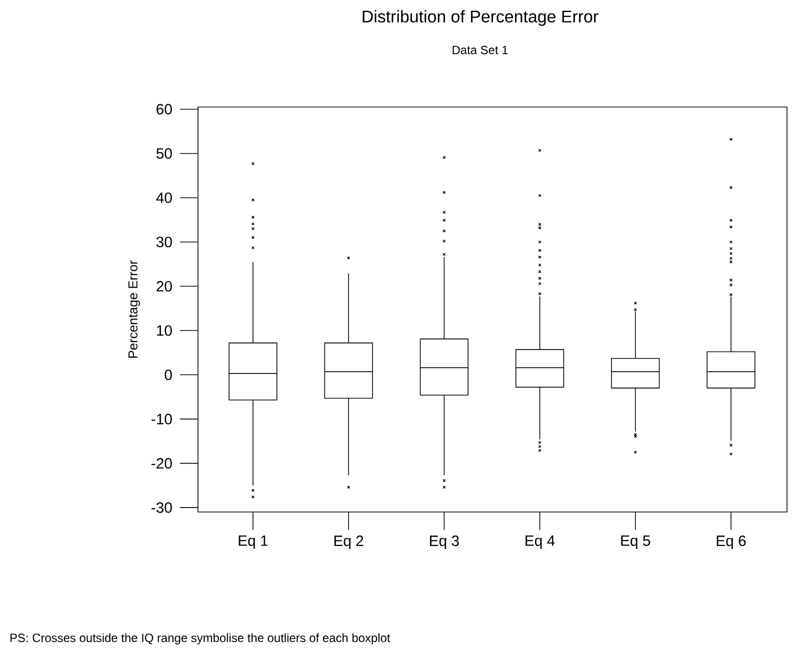 The image size is (795, 652). What do you see at coordinates (164, 198) in the screenshot?
I see `y-tick-label: 40` at bounding box center [164, 198].